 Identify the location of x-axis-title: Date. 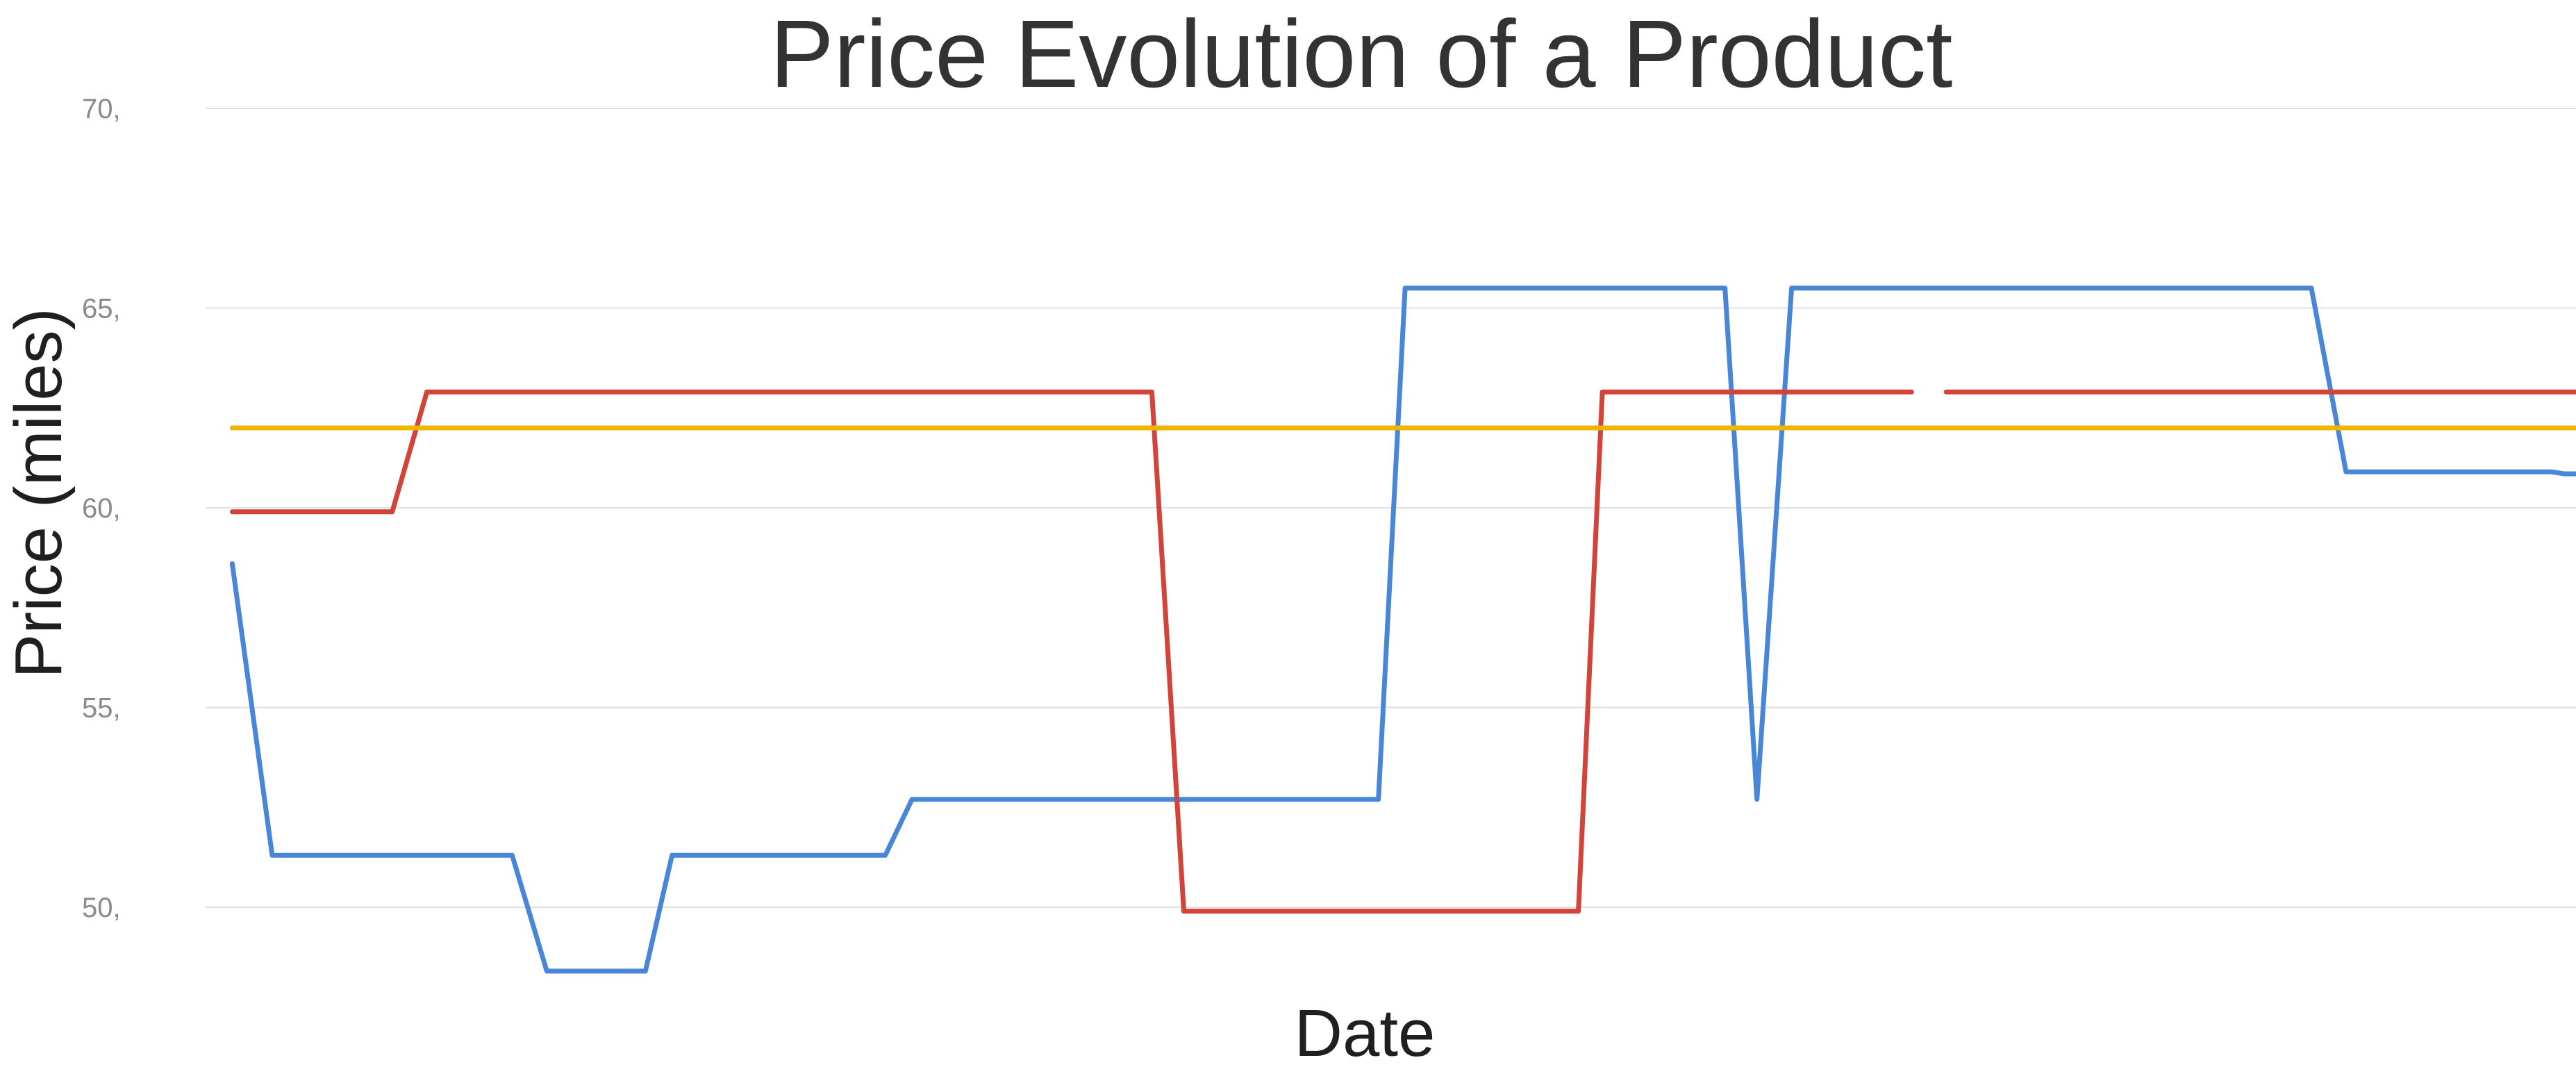
(1365, 1033).